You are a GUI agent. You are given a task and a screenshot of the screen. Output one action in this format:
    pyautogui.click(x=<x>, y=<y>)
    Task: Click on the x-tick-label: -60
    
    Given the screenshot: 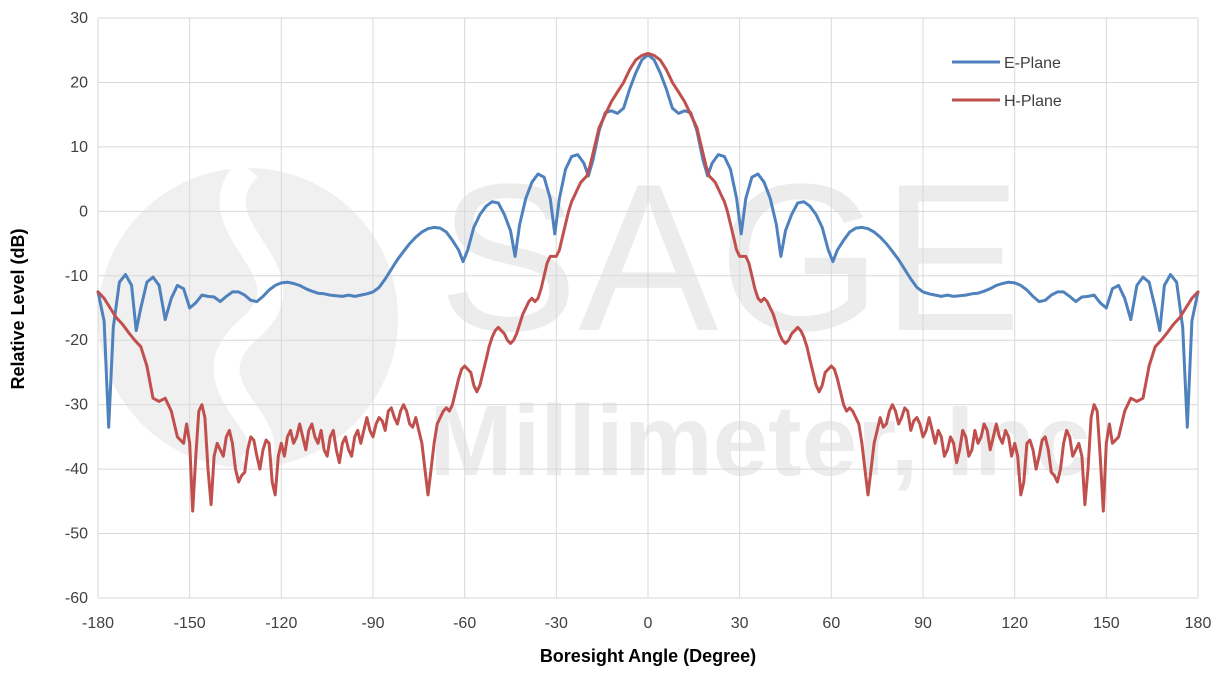 What is the action you would take?
    pyautogui.click(x=464, y=623)
    